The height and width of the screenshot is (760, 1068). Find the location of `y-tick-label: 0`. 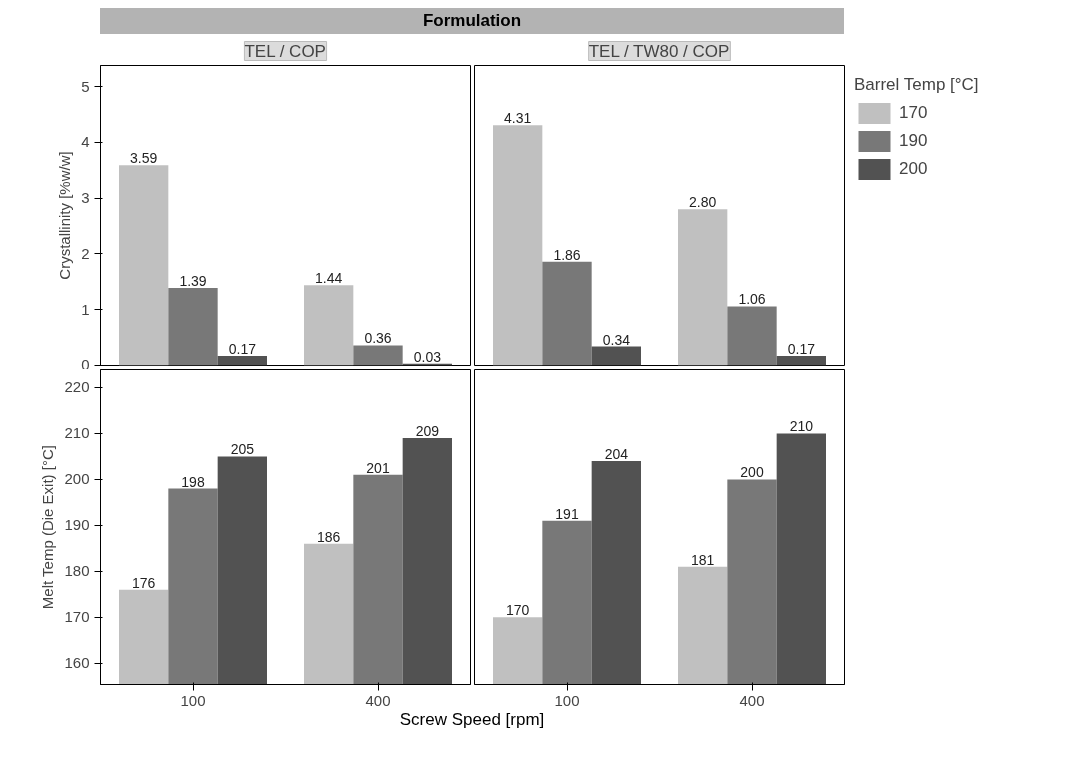

y-tick-label: 0 is located at coordinates (85, 364).